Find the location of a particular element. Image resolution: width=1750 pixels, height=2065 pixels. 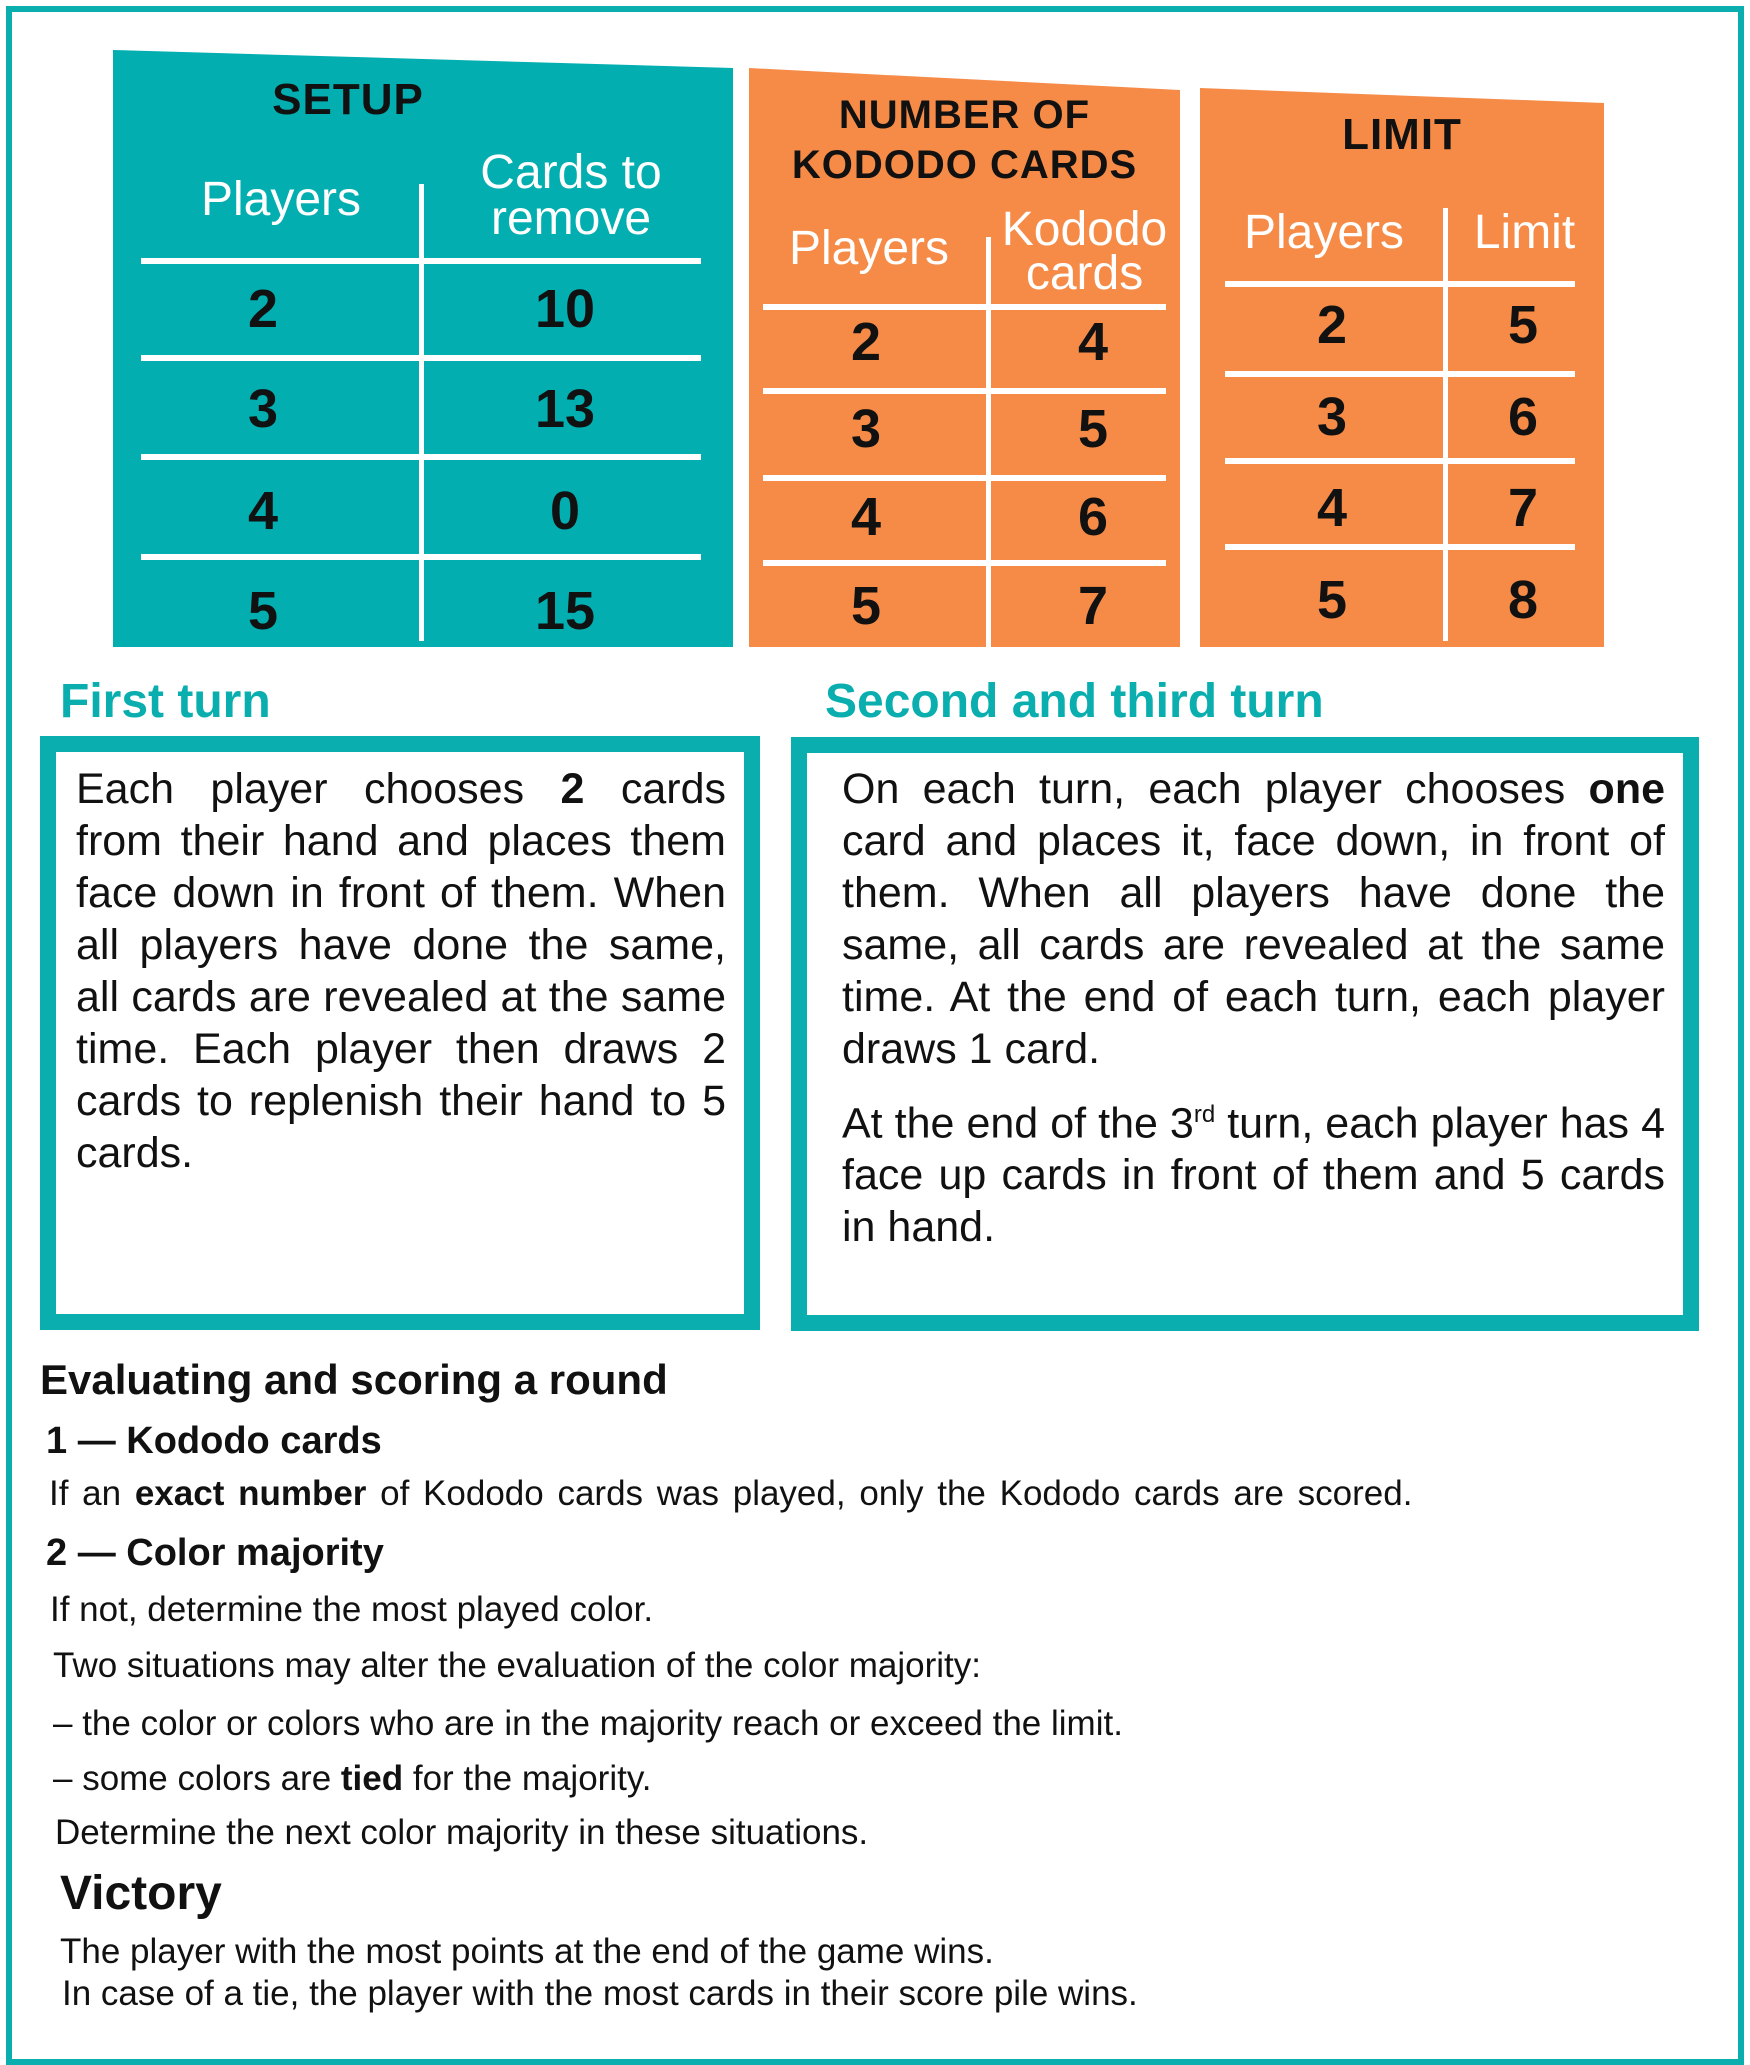

label: KODODO CARDS is located at coordinates (964, 165).